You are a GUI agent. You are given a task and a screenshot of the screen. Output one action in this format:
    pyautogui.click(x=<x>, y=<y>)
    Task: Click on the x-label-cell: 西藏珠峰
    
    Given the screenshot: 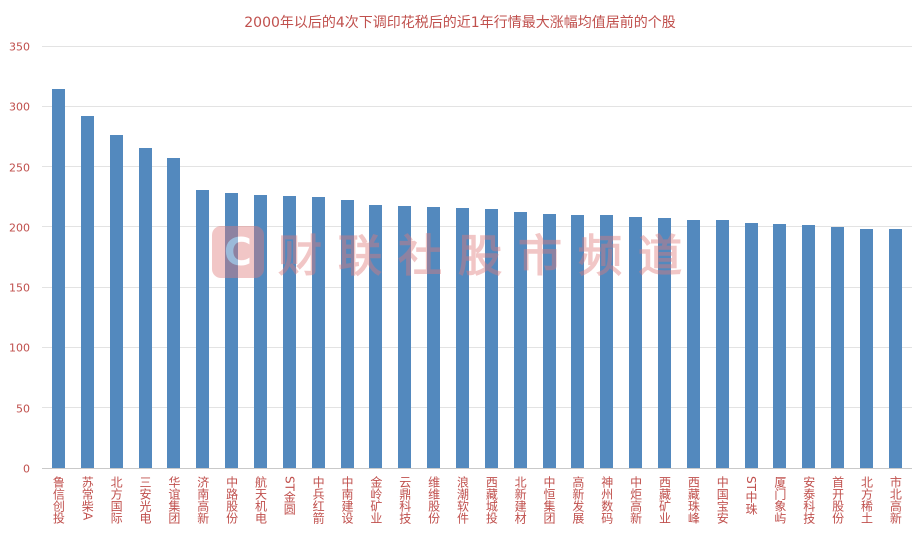 What is the action you would take?
    pyautogui.click(x=693, y=509)
    